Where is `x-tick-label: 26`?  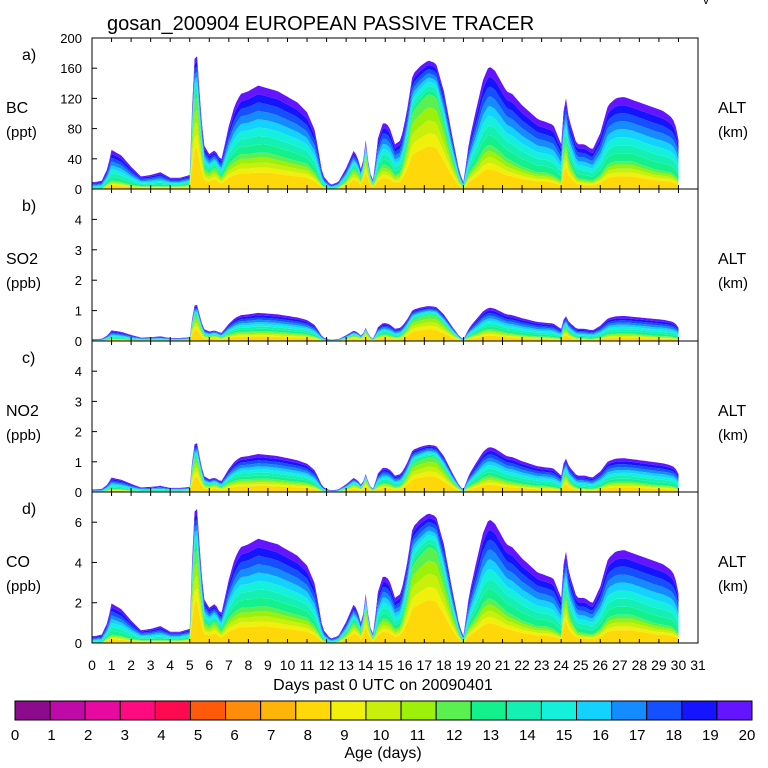
x-tick-label: 26 is located at coordinates (600, 665).